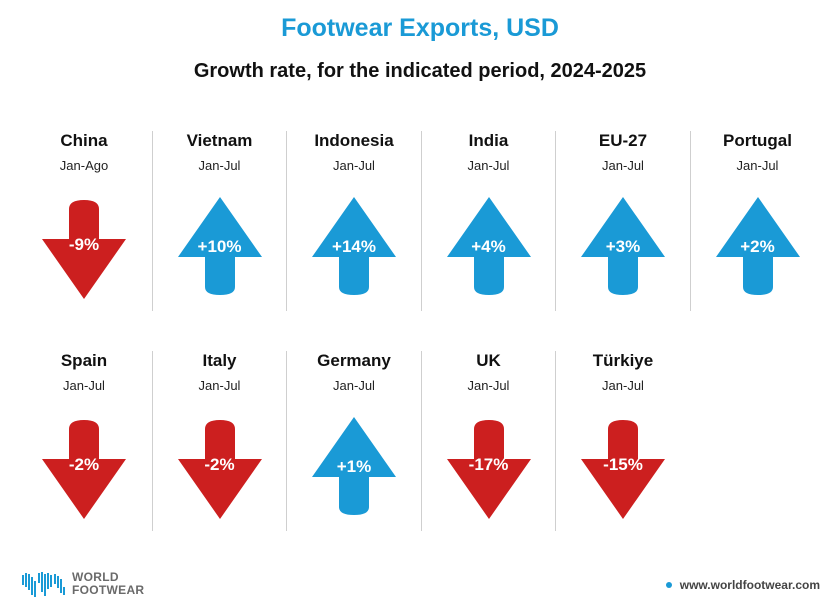 The height and width of the screenshot is (615, 840). I want to click on country-name: Italy, so click(219, 360).